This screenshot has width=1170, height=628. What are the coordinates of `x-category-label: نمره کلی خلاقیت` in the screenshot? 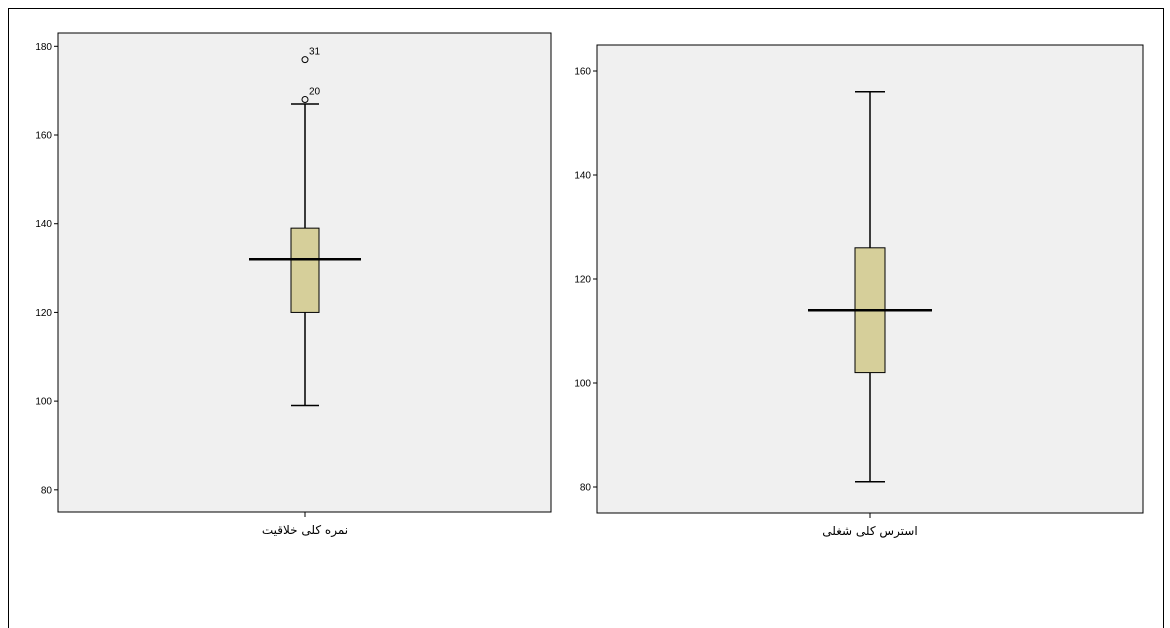 It's located at (305, 530).